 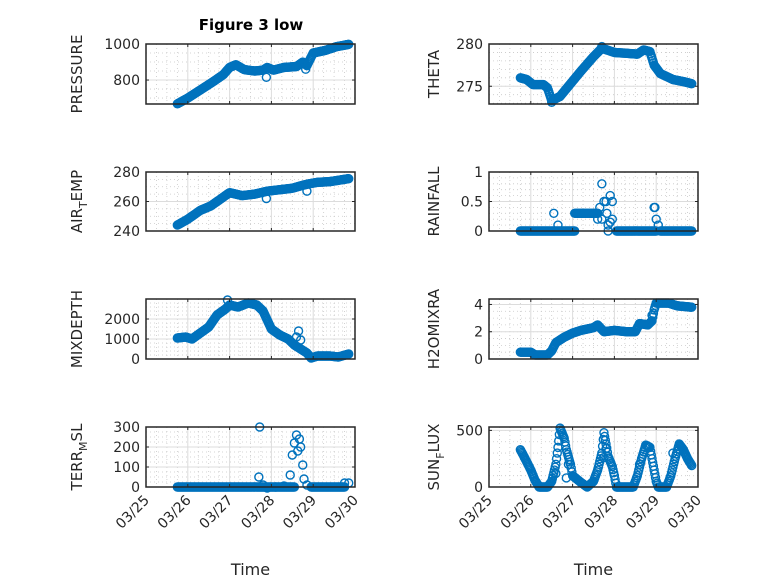 What do you see at coordinates (434, 328) in the screenshot?
I see `y-axis-label: H2OMIXRA` at bounding box center [434, 328].